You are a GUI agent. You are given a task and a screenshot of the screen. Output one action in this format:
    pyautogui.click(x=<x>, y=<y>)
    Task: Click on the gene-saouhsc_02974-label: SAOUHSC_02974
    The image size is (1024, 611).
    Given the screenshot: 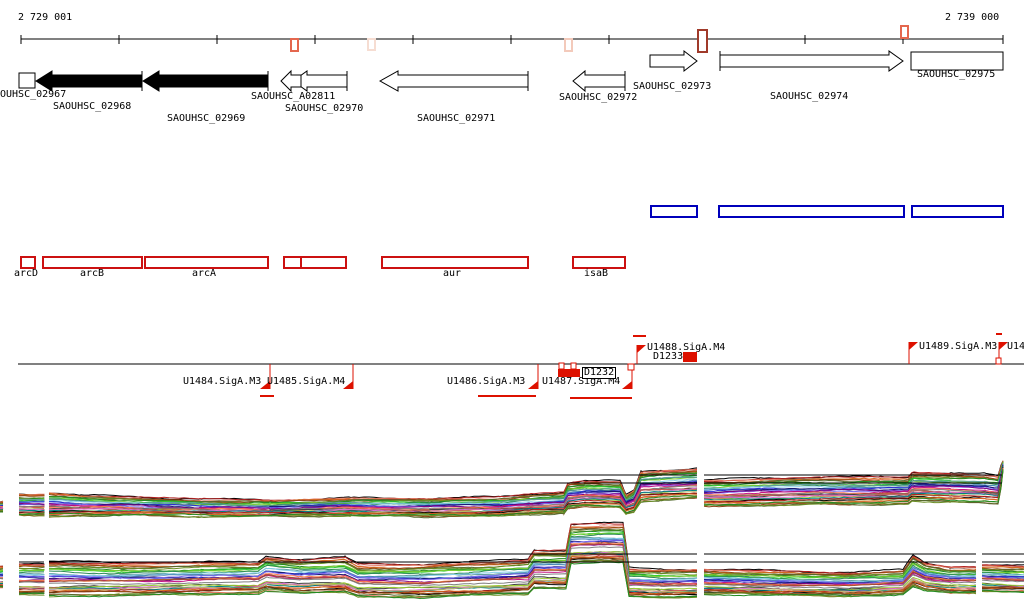 What is the action you would take?
    pyautogui.click(x=809, y=96)
    